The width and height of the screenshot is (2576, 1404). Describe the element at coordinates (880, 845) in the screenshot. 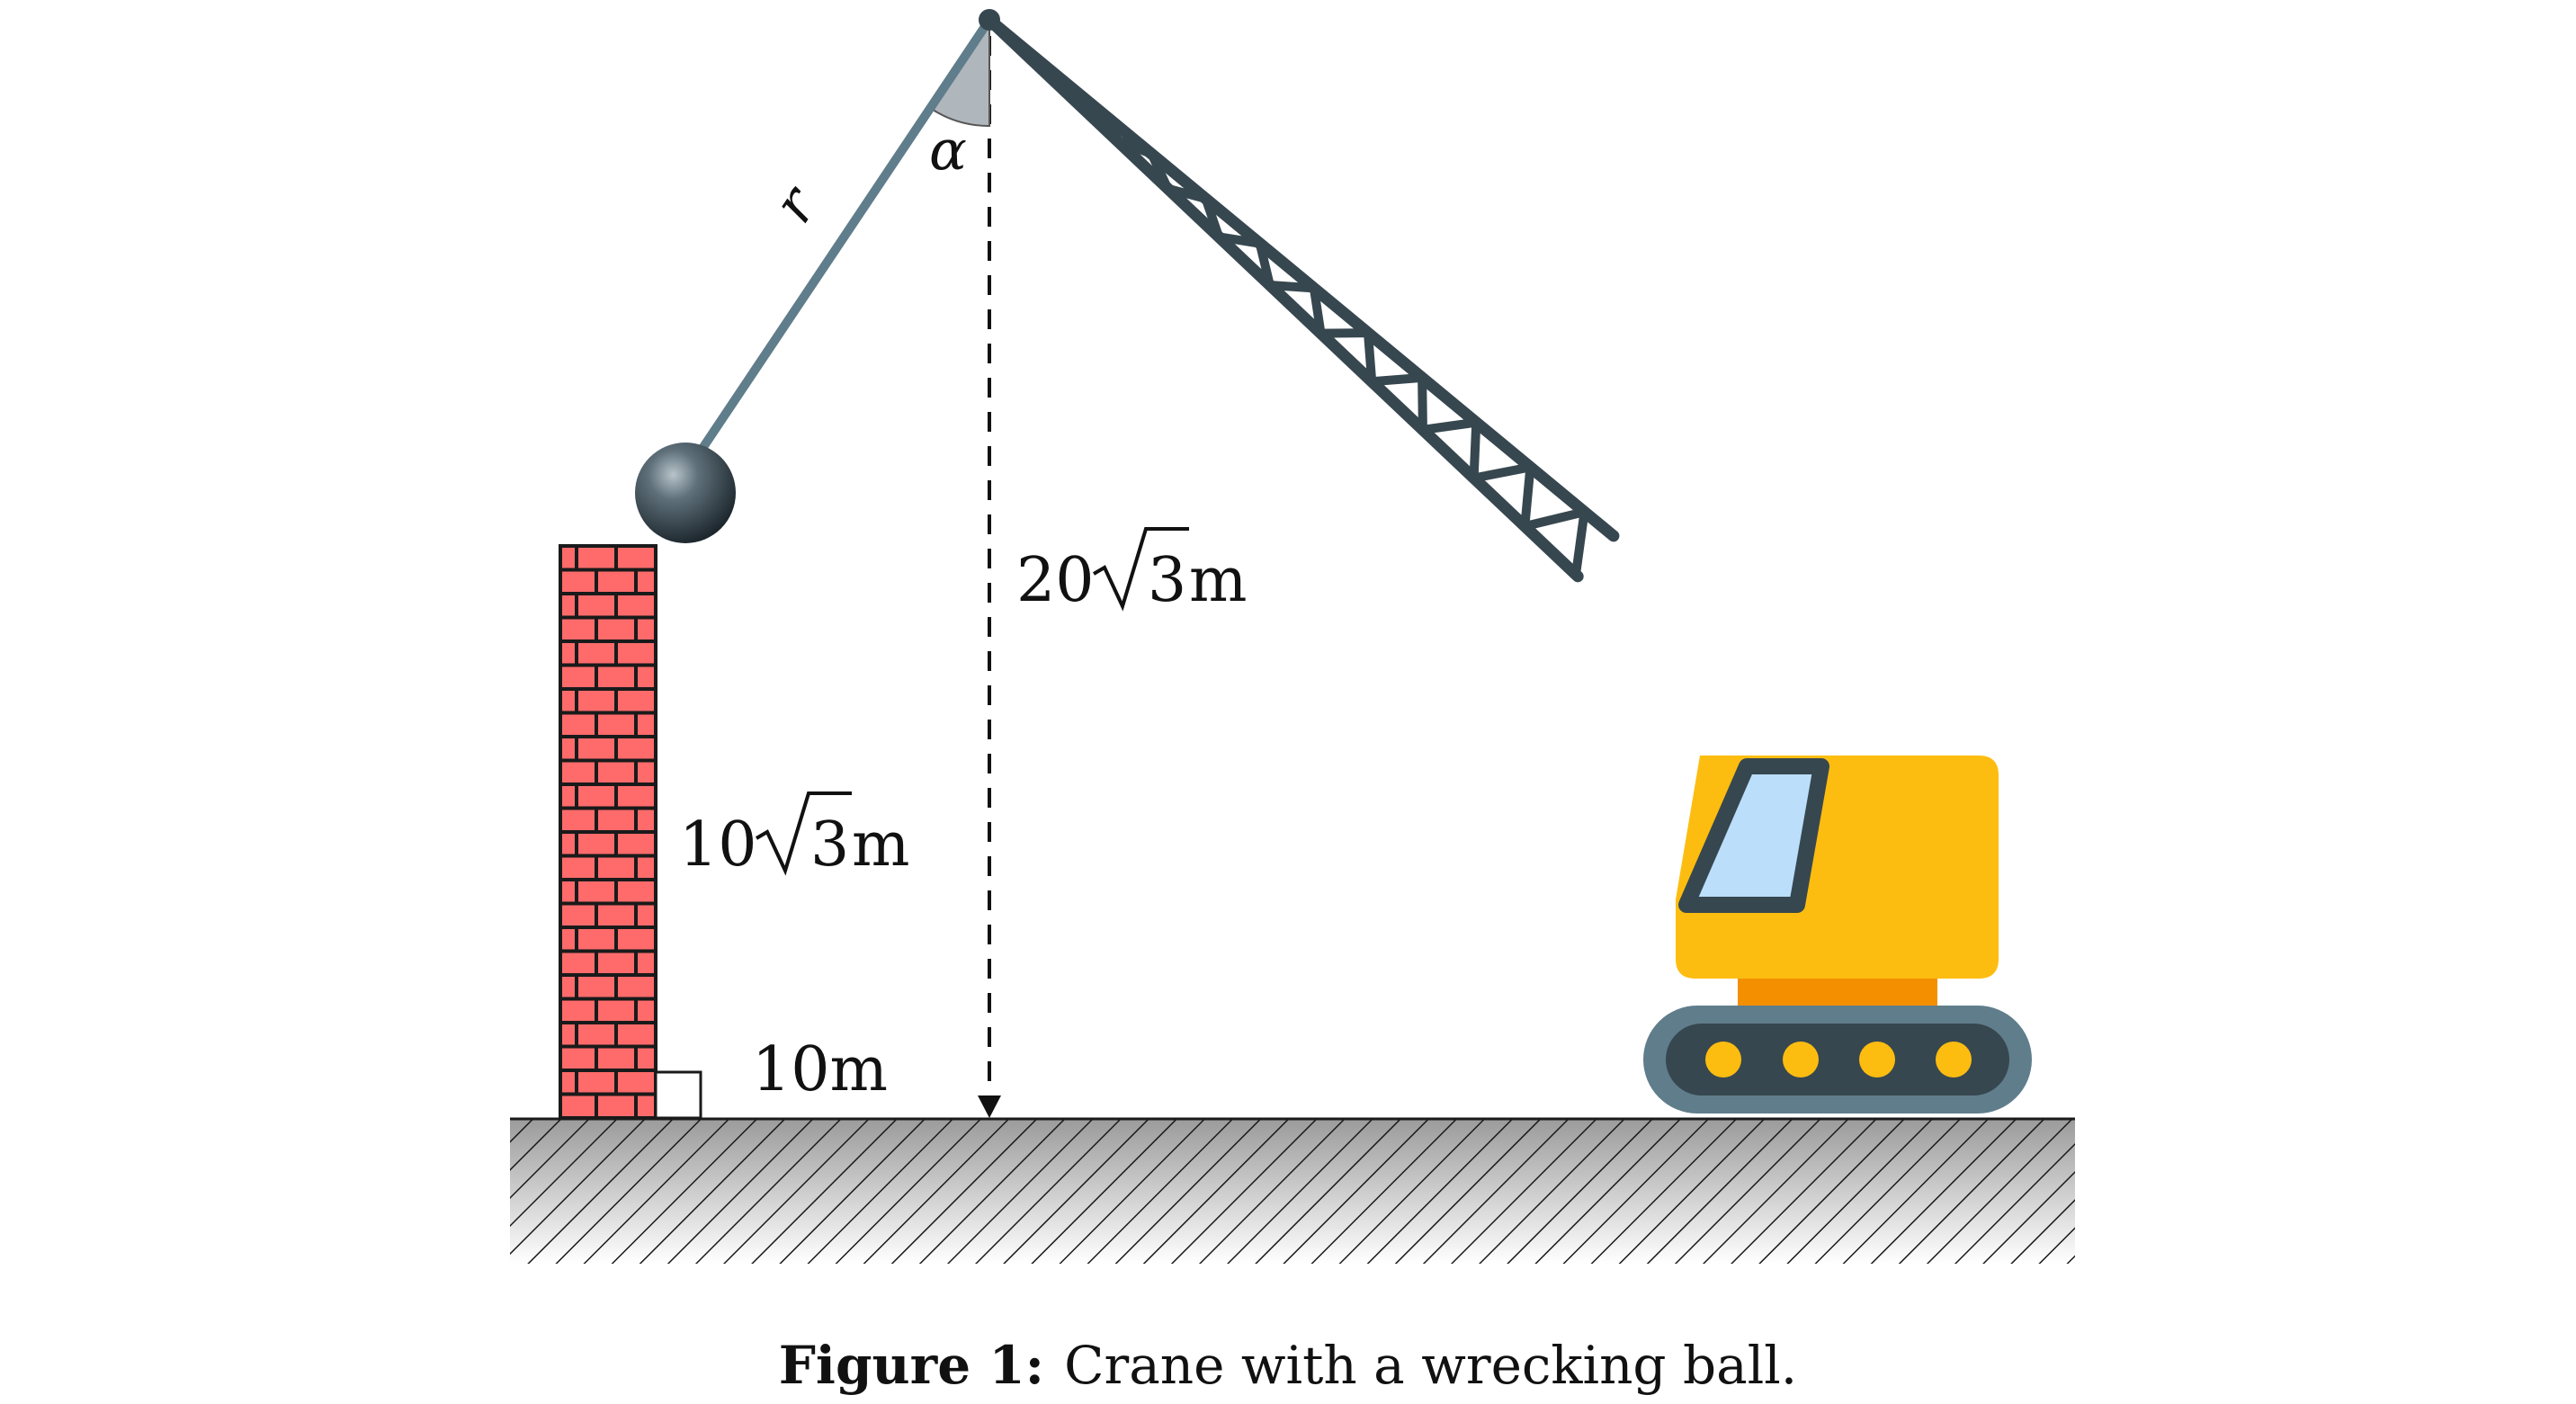

I see `wall-height-unit: m` at that location.